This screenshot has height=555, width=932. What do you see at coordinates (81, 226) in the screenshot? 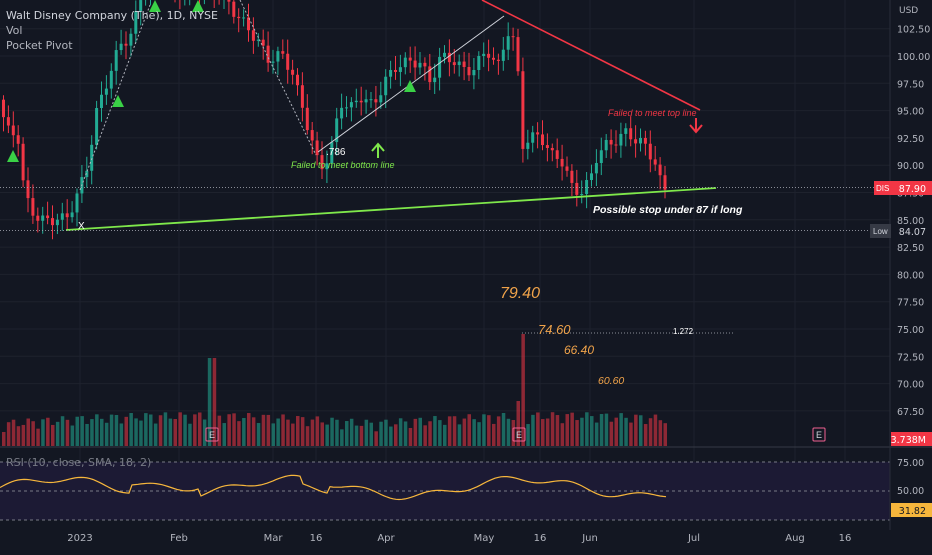
I see `x-mark-label: X` at bounding box center [81, 226].